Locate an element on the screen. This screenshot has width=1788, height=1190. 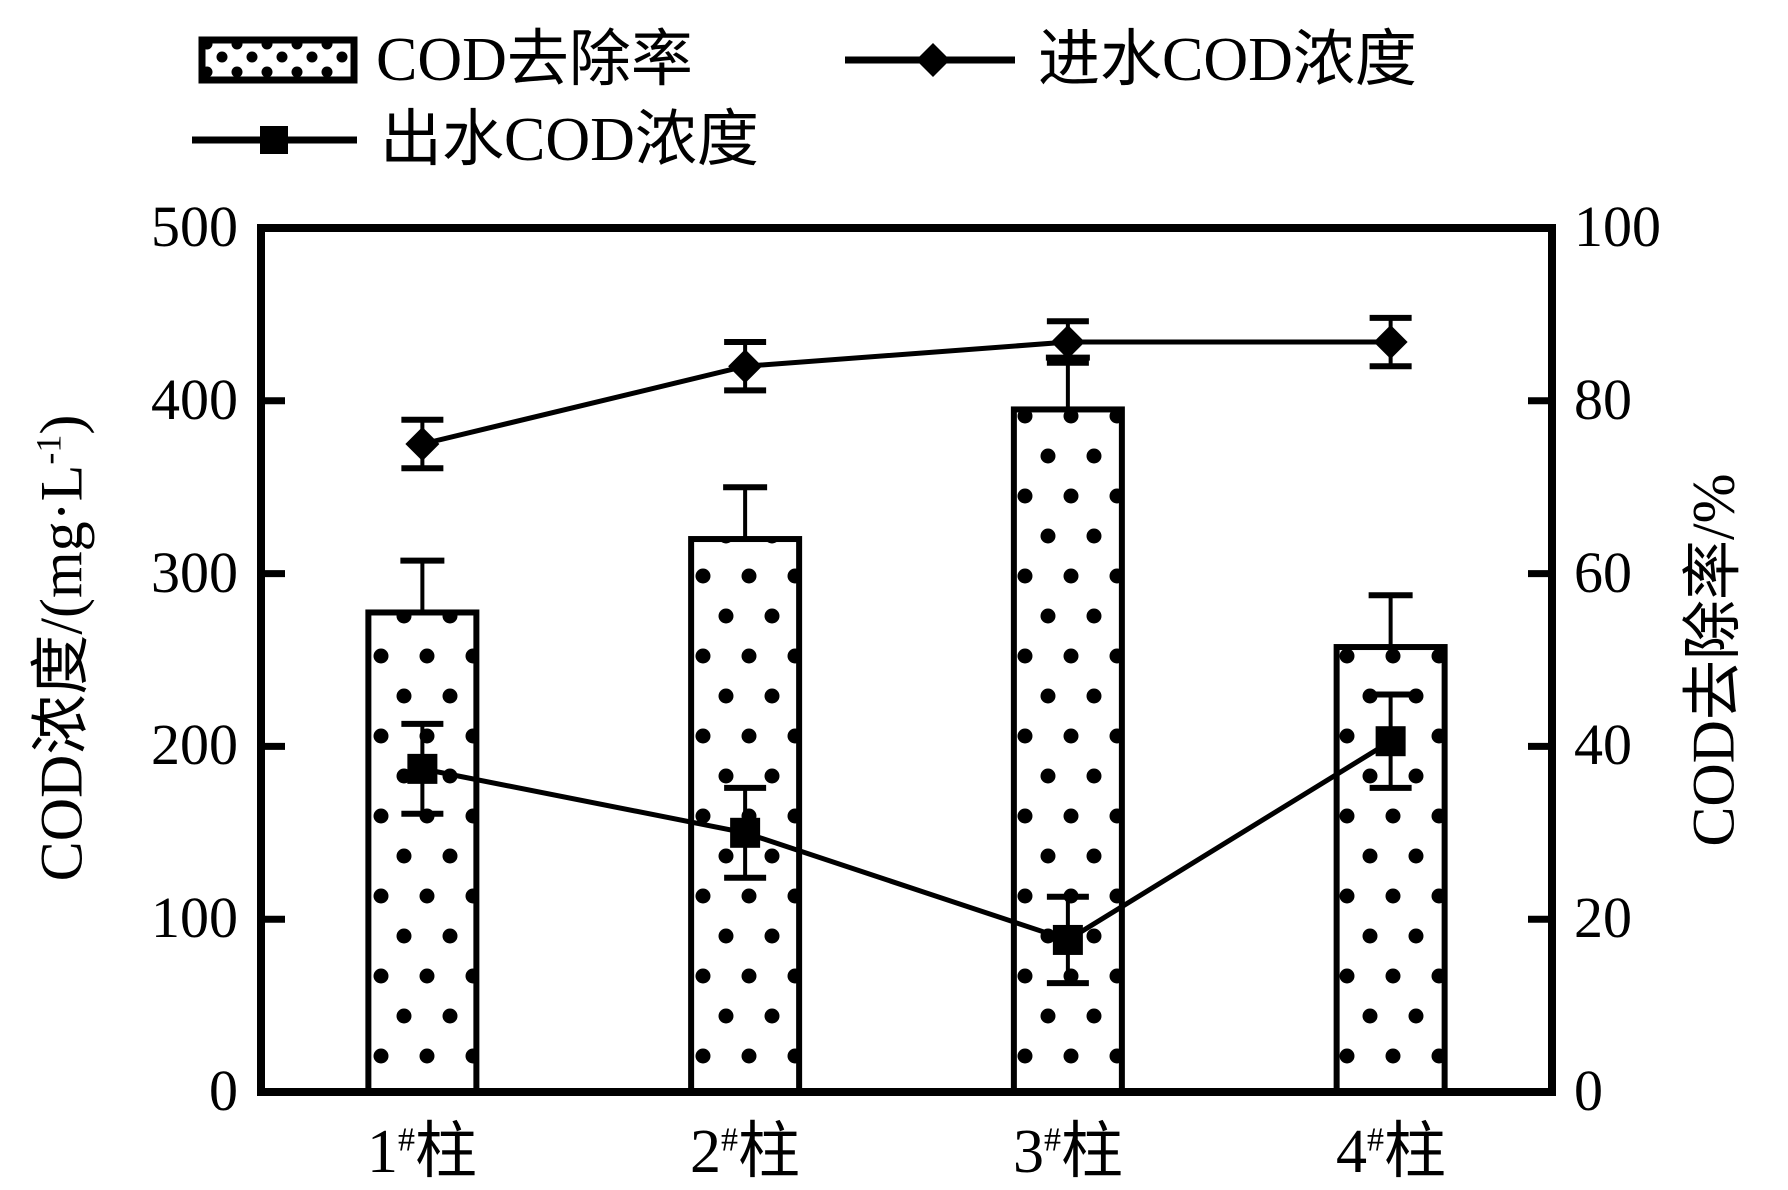
left-tick-label-100: 100 is located at coordinates (194, 918).